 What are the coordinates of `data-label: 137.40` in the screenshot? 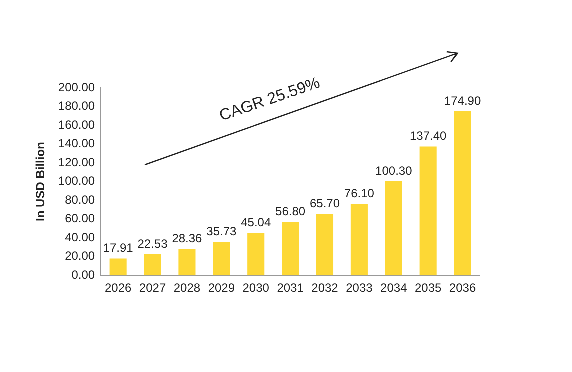 It's located at (429, 136).